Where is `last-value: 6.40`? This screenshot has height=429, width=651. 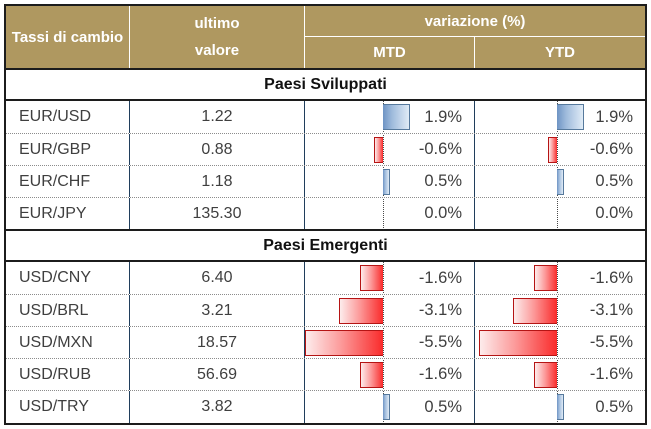
last-value: 6.40 is located at coordinates (217, 278).